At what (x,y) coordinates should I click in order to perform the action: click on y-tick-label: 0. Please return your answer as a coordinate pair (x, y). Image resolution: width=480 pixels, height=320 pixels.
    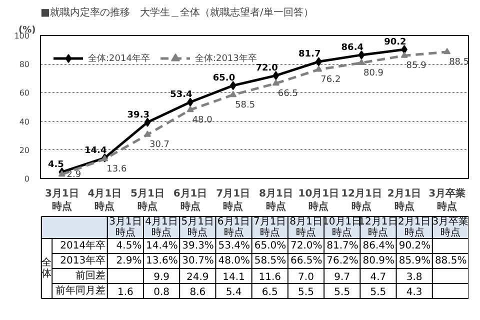
    Looking at the image, I should click on (27, 179).